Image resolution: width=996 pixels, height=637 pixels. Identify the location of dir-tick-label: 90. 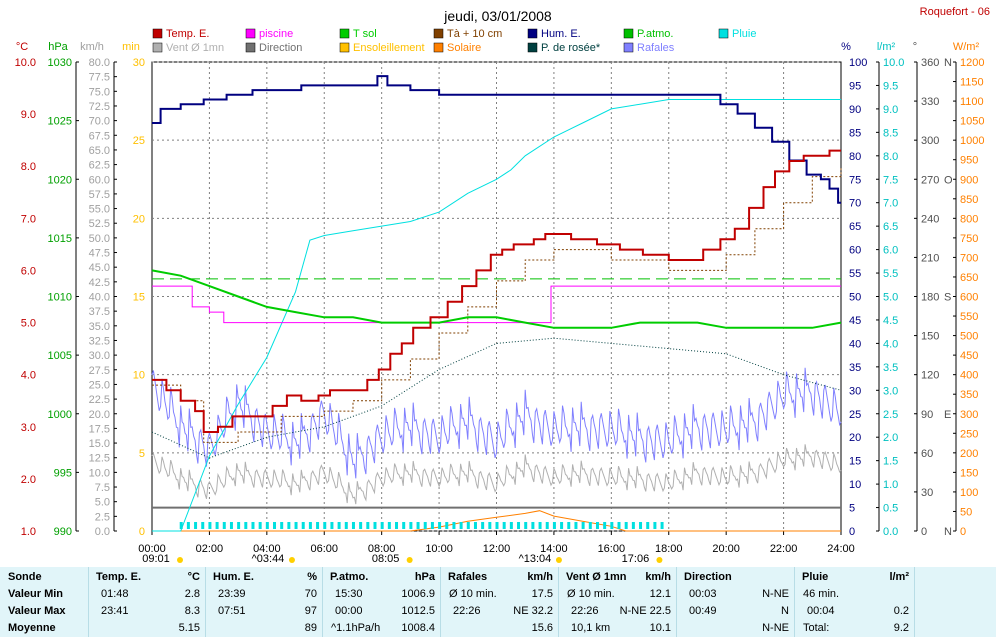
(927, 415).